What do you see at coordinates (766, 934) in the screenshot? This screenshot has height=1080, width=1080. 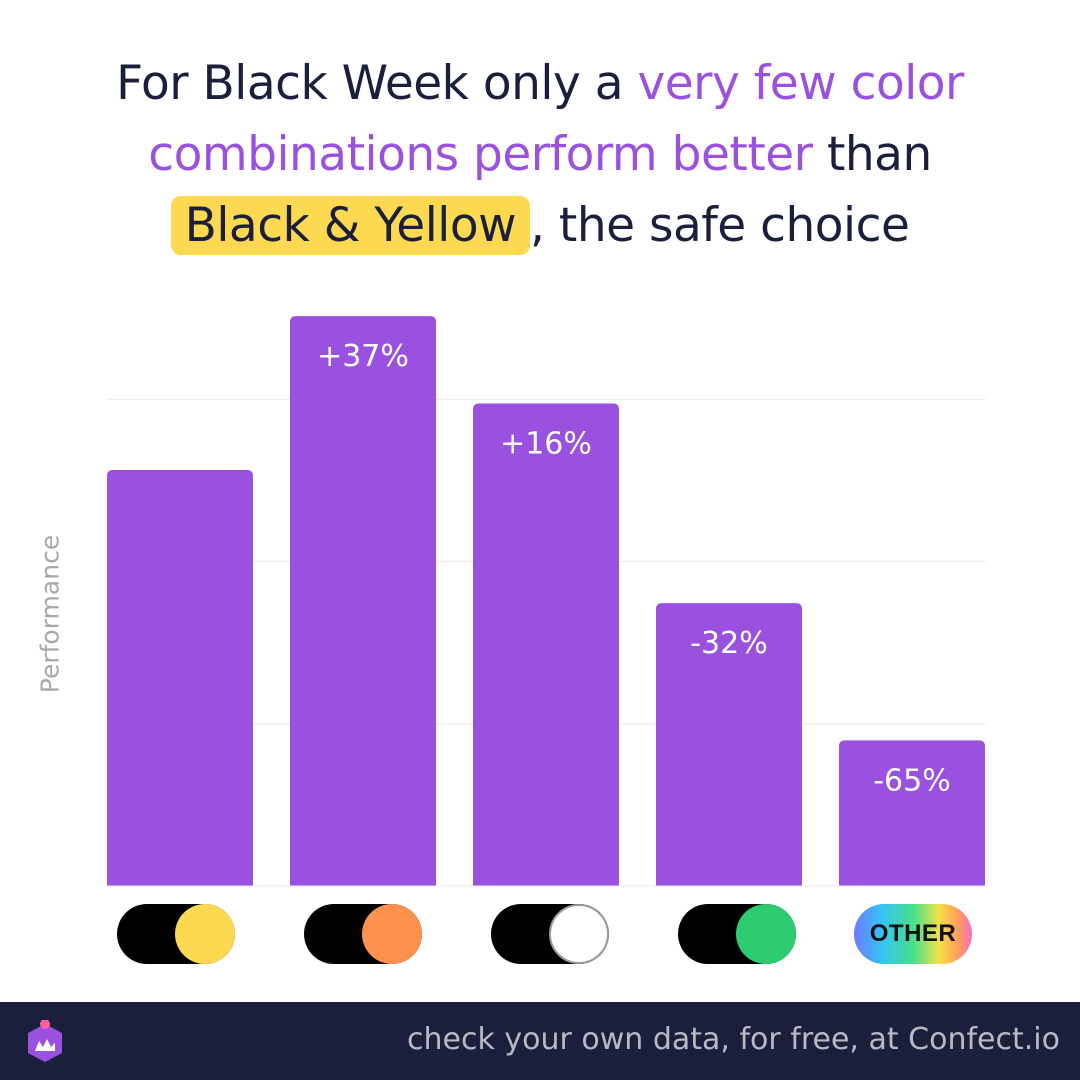 I see `green-dot` at bounding box center [766, 934].